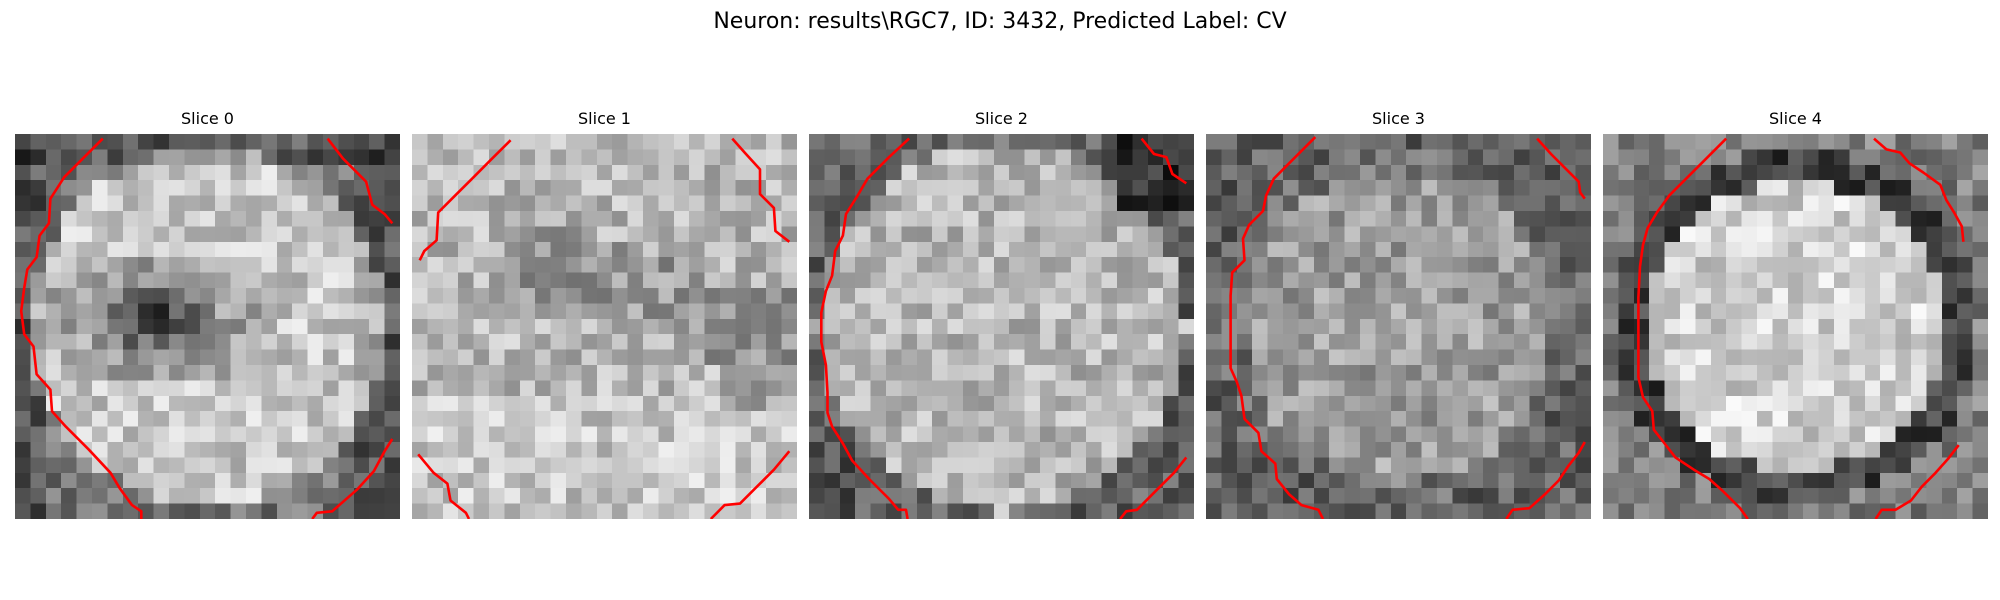  I want to click on slice-title: Slice 1, so click(604, 118).